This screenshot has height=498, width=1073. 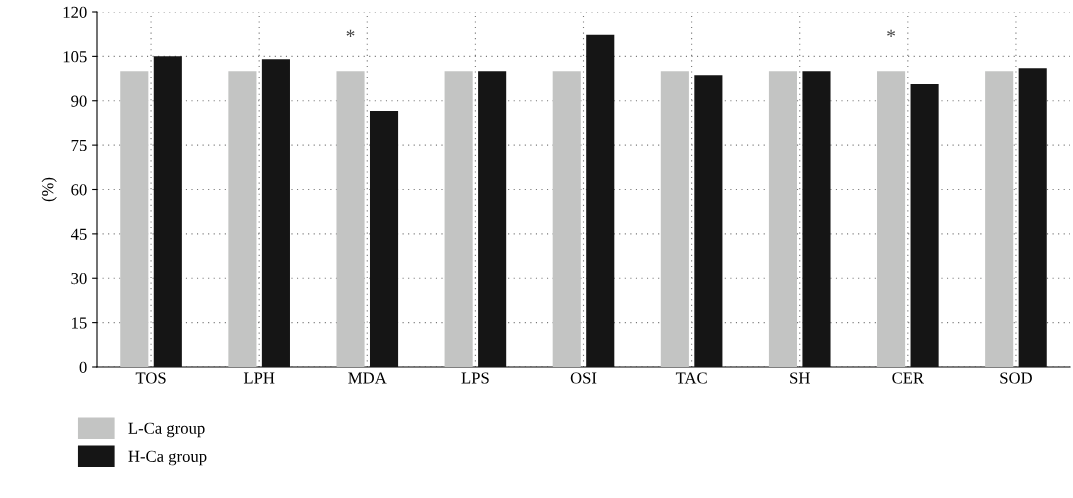 I want to click on legend-label: H-Ca group, so click(x=167, y=458).